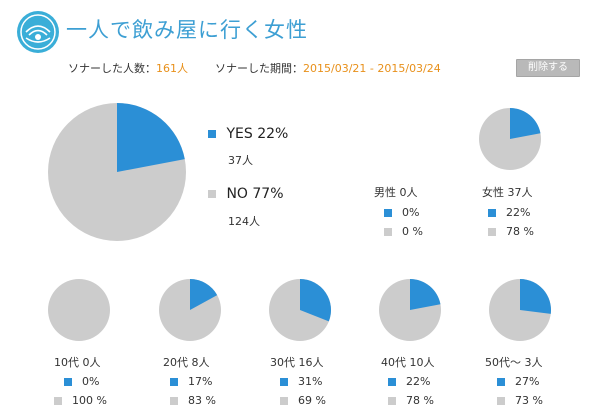 The image size is (600, 414). I want to click on age20-no-row: 83 %, so click(193, 400).